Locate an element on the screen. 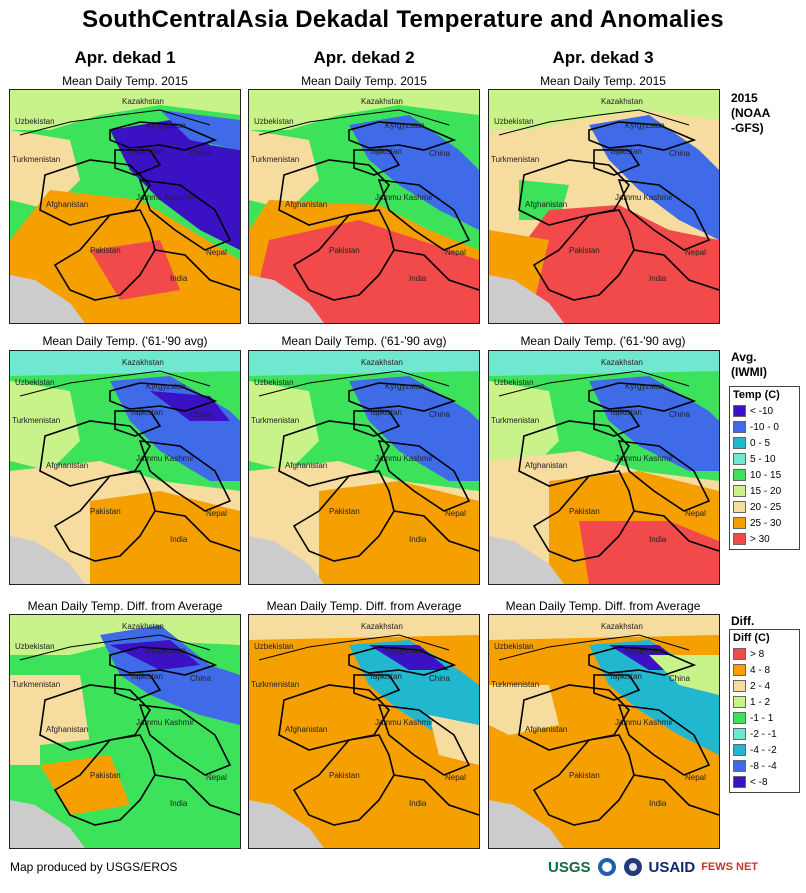 The height and width of the screenshot is (893, 806). legend-item: 20 - 25 is located at coordinates (764, 507).